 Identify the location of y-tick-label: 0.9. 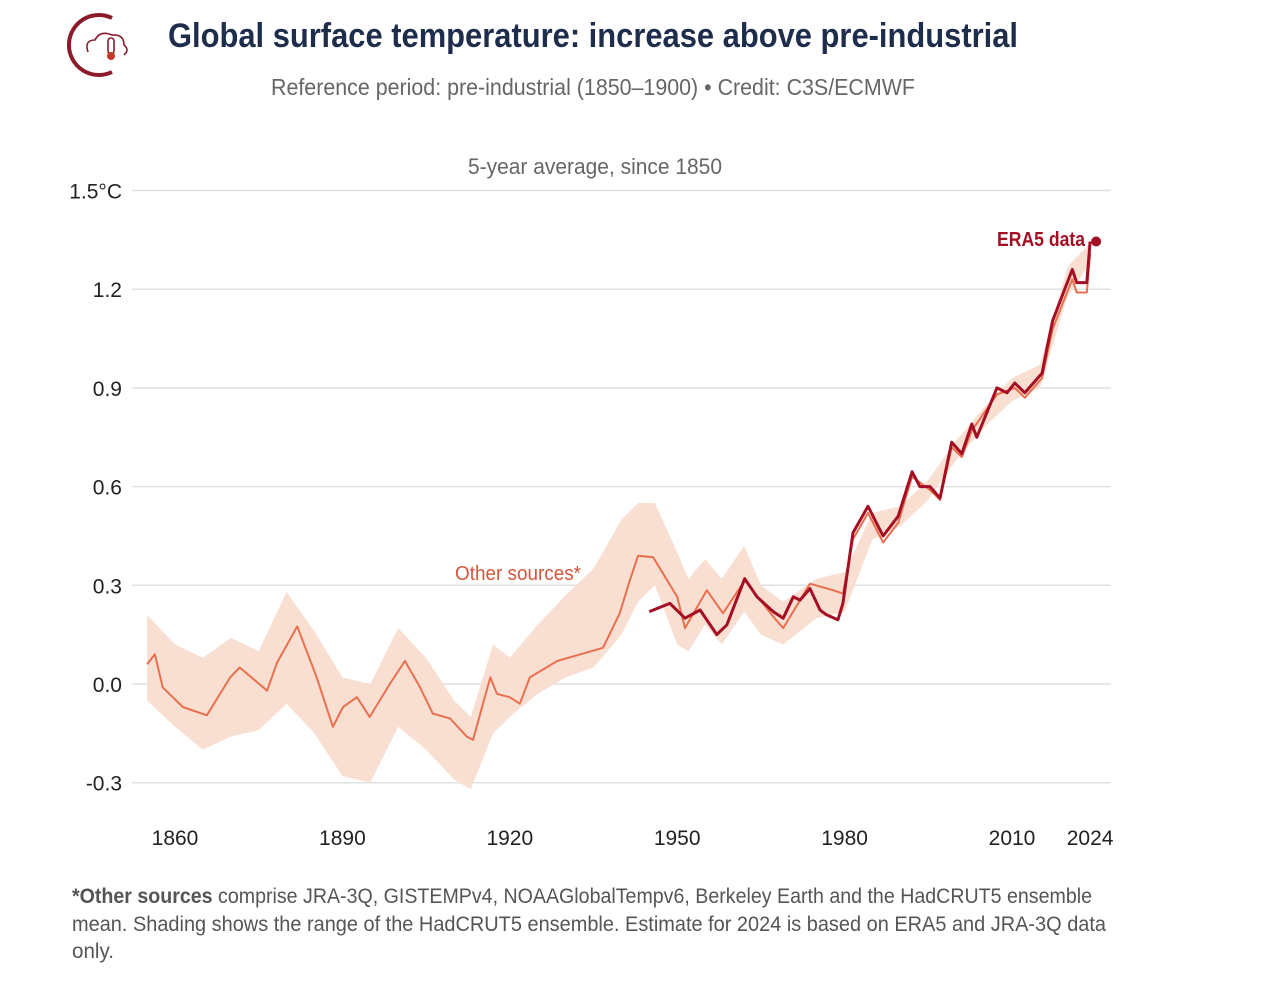
(107, 389).